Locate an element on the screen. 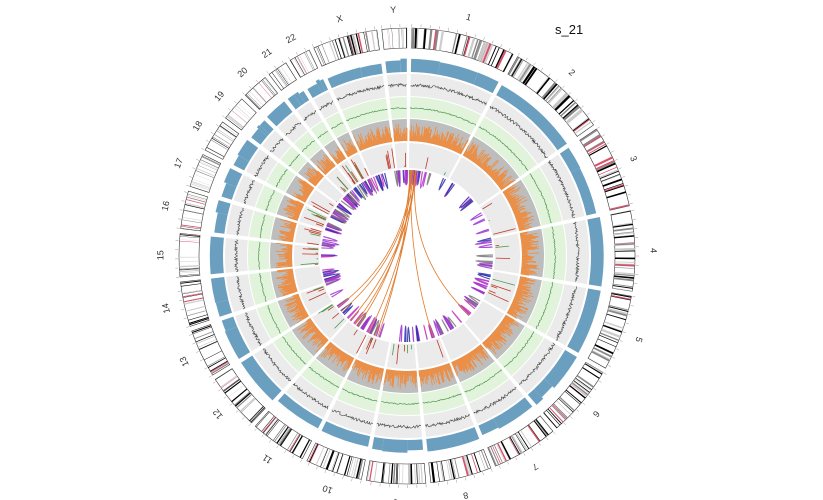  chromosome-label: 17 is located at coordinates (178, 163).